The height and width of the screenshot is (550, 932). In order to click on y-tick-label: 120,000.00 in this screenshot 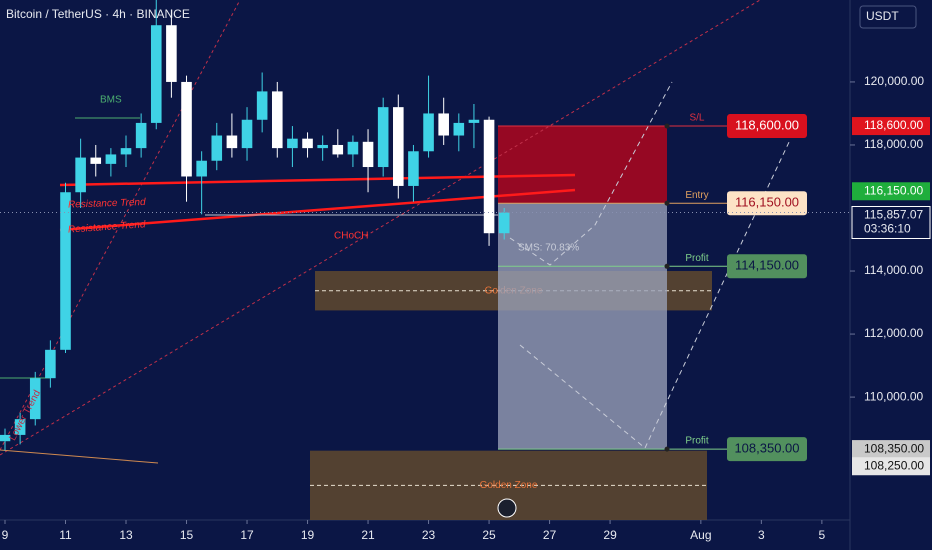, I will do `click(894, 81)`.